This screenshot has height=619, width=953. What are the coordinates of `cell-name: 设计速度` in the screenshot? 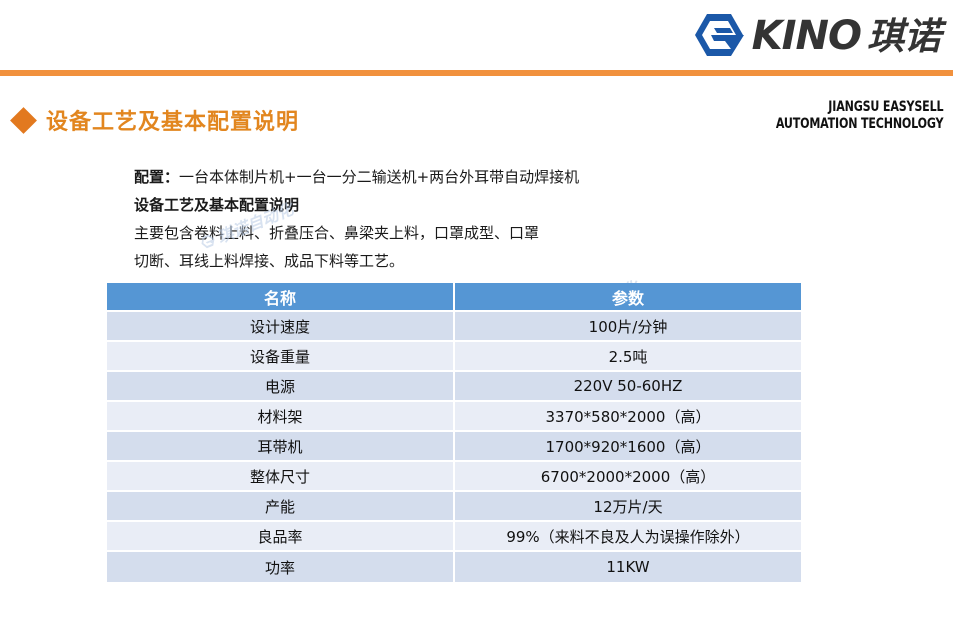 It's located at (281, 327).